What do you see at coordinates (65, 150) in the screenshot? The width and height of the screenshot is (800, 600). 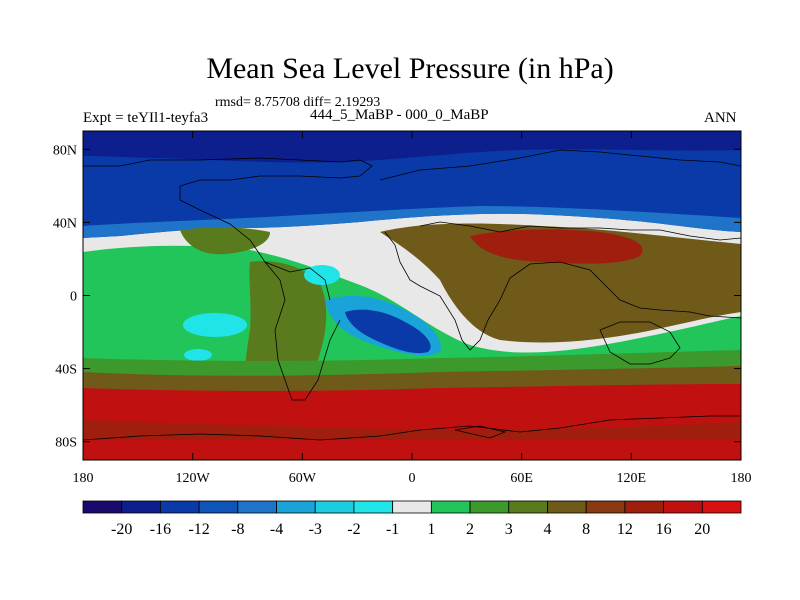 I see `y-tick-label: 80N` at bounding box center [65, 150].